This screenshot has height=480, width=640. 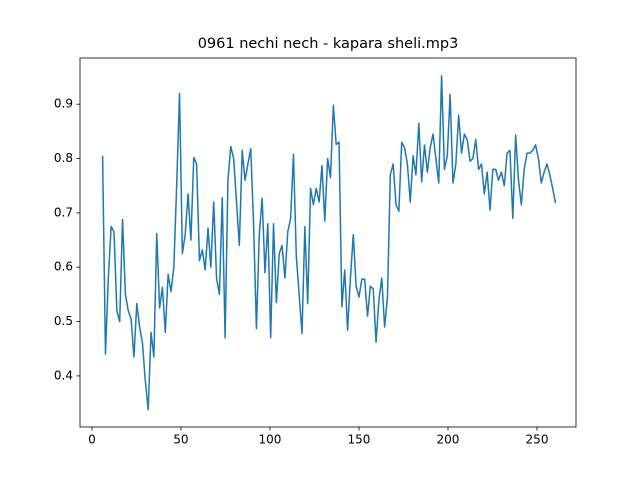 What do you see at coordinates (270, 440) in the screenshot?
I see `x-tick-label: 100` at bounding box center [270, 440].